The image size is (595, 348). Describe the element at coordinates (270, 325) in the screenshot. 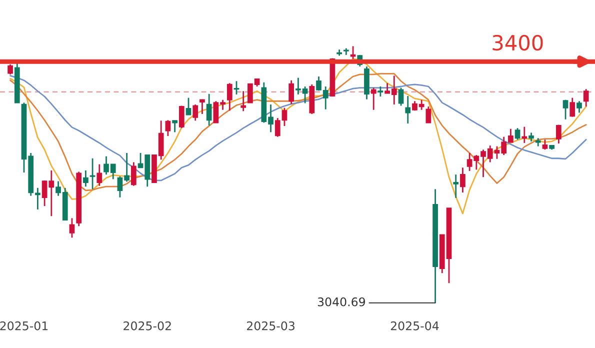

I see `x-tick-label: 2025-03` at that location.